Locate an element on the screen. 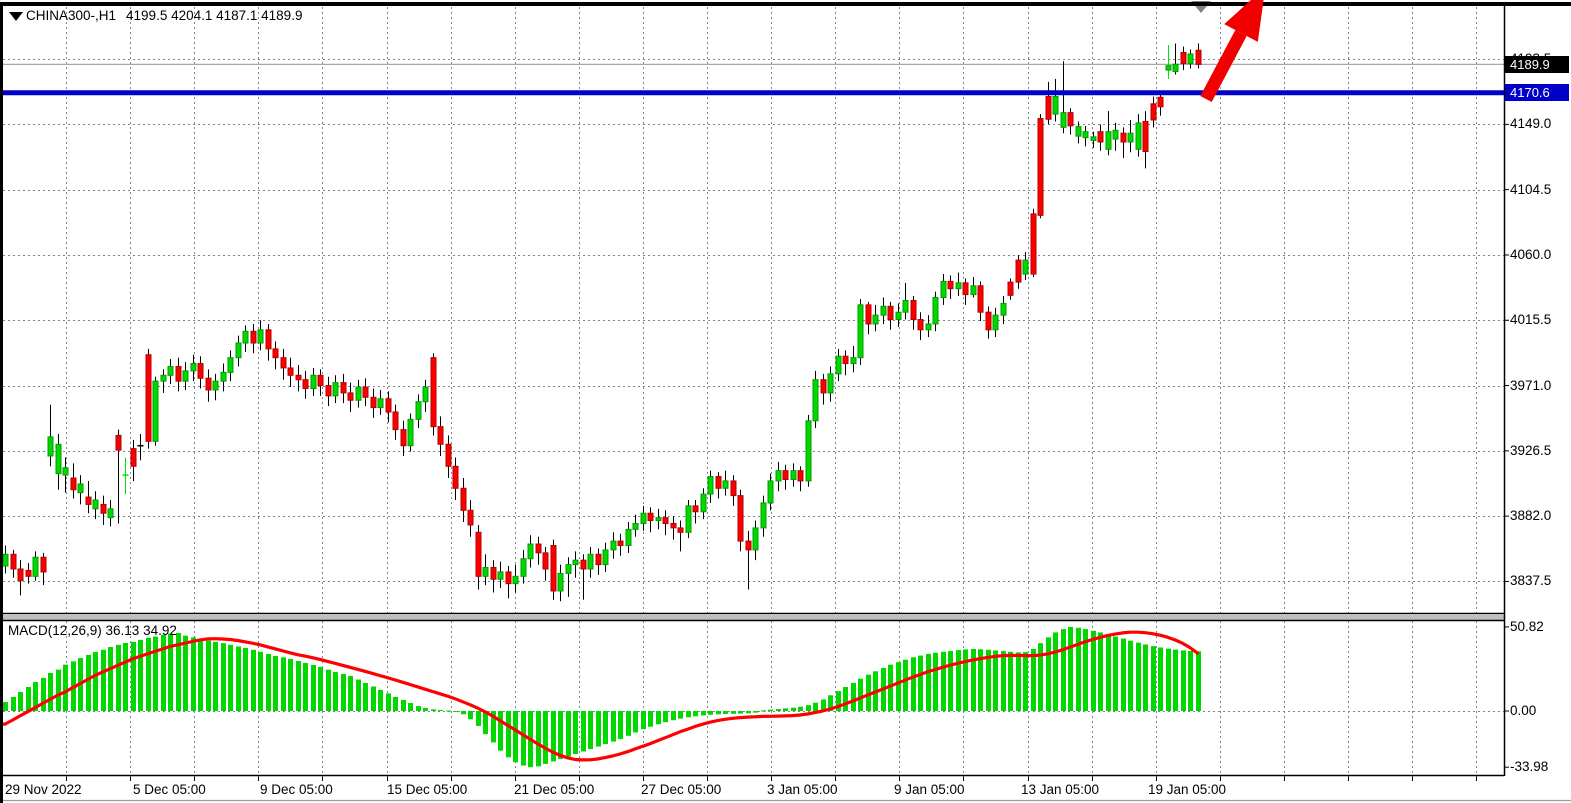  symbol-dropdown-icon is located at coordinates (16, 16).